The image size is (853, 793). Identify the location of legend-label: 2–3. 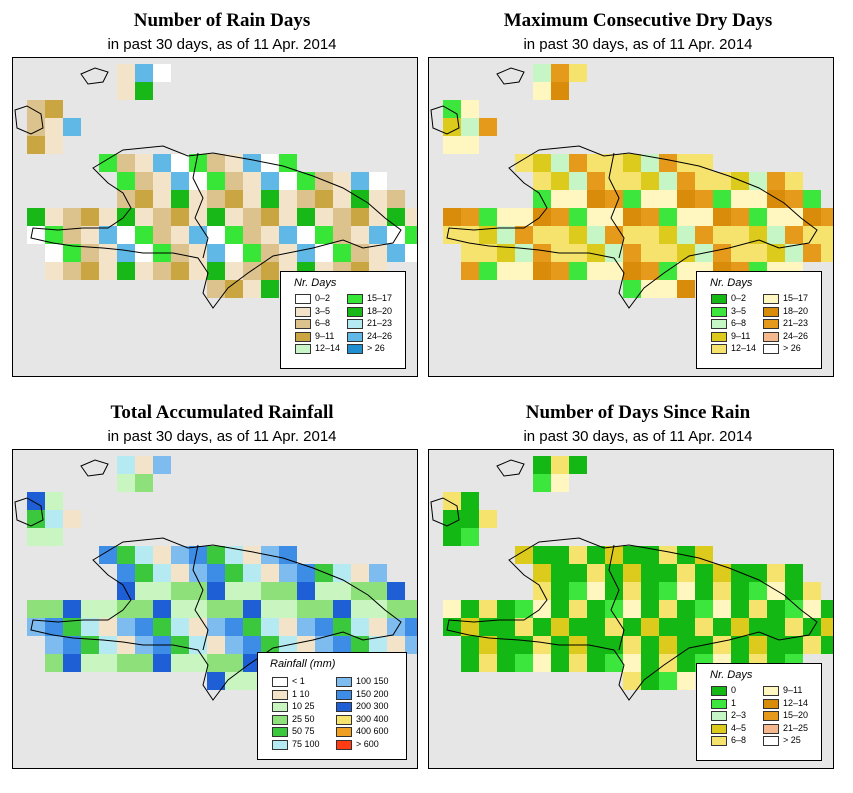
(739, 715).